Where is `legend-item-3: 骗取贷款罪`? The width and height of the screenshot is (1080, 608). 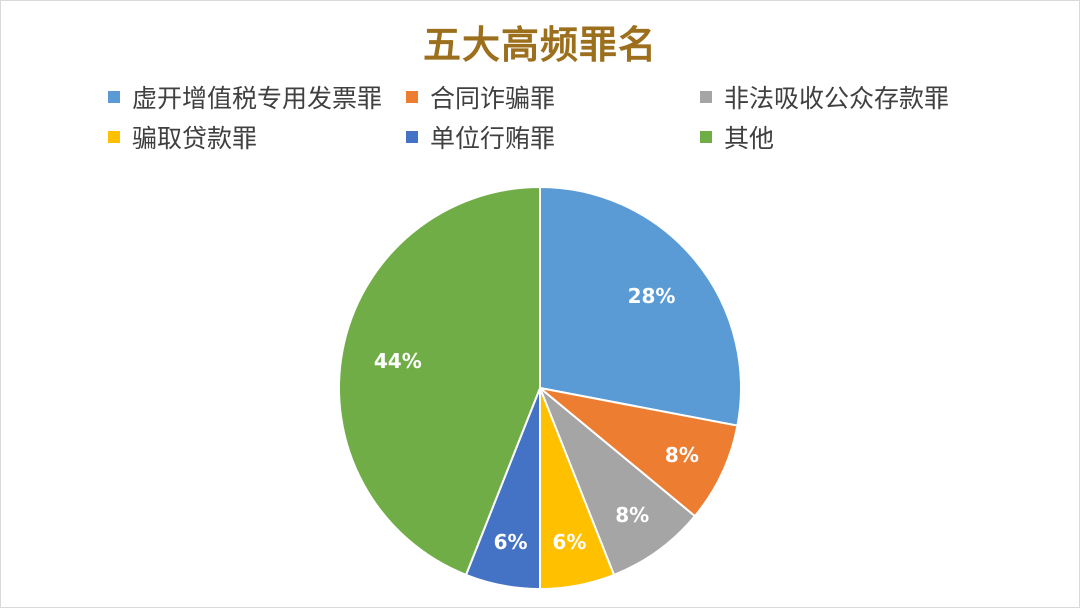
legend-item-3: 骗取贷款罪 is located at coordinates (182, 137).